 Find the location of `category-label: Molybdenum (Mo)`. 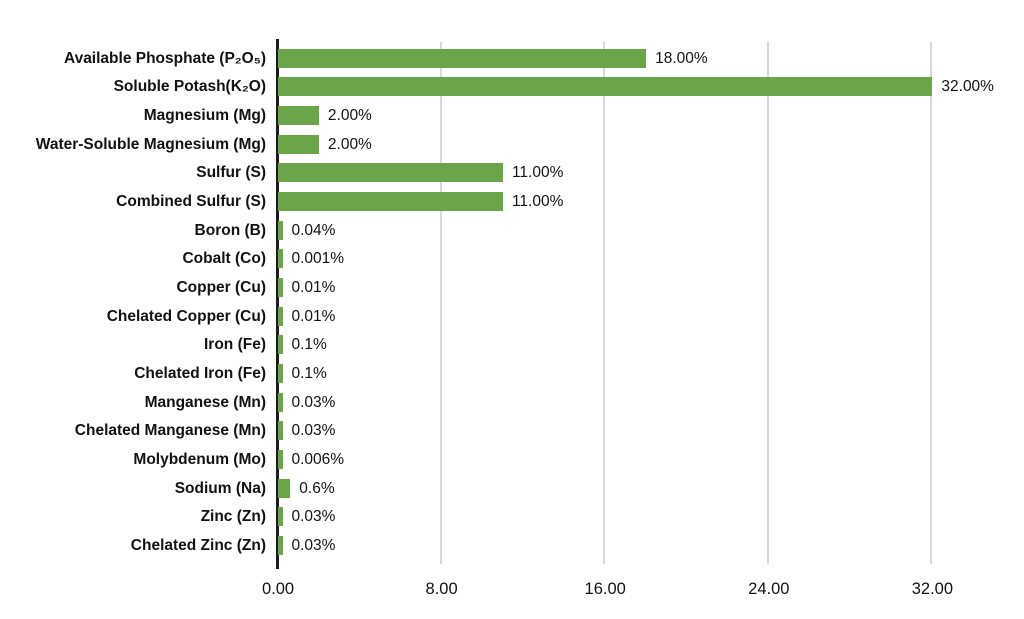

category-label: Molybdenum (Mo) is located at coordinates (199, 459).